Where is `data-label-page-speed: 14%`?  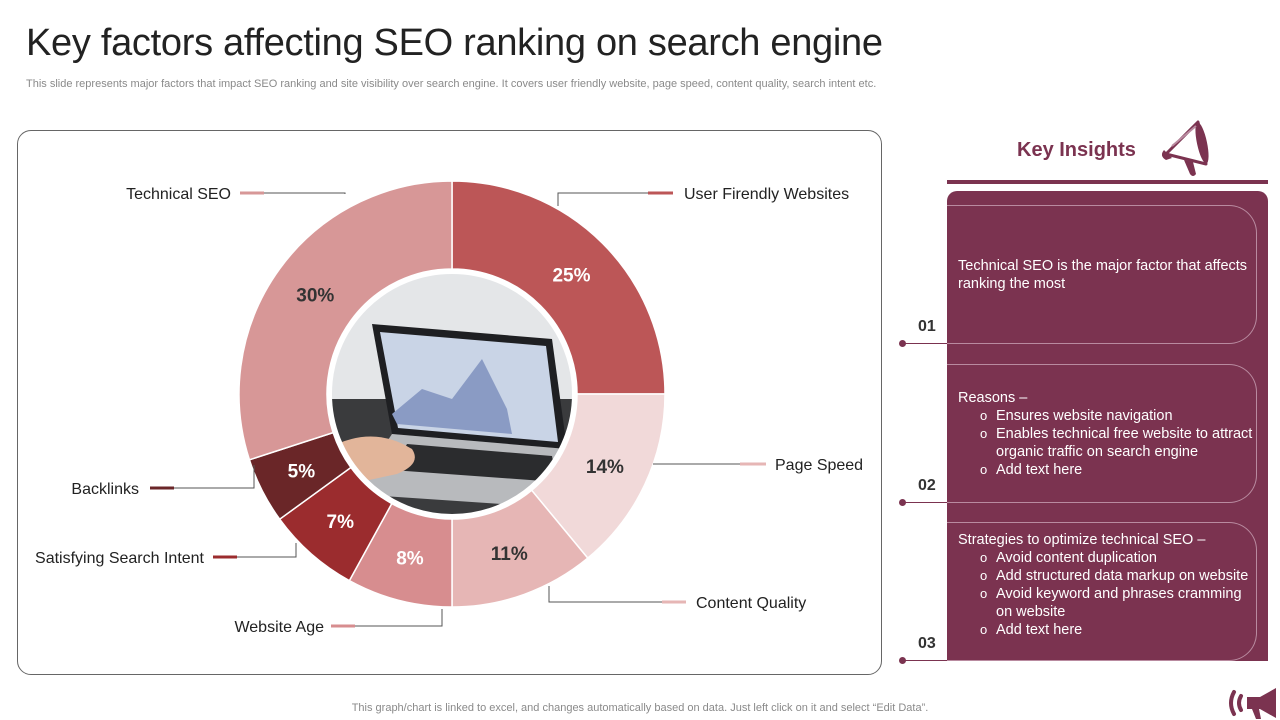
data-label-page-speed: 14% is located at coordinates (605, 467).